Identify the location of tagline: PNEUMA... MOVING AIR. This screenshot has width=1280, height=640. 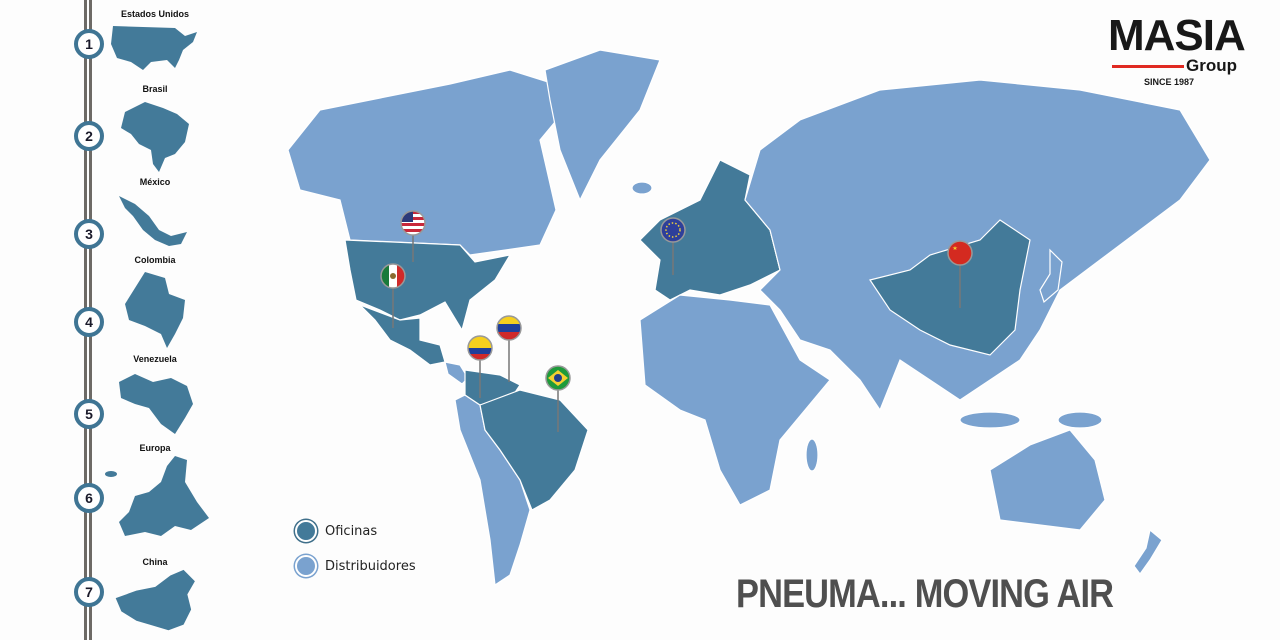
(925, 594).